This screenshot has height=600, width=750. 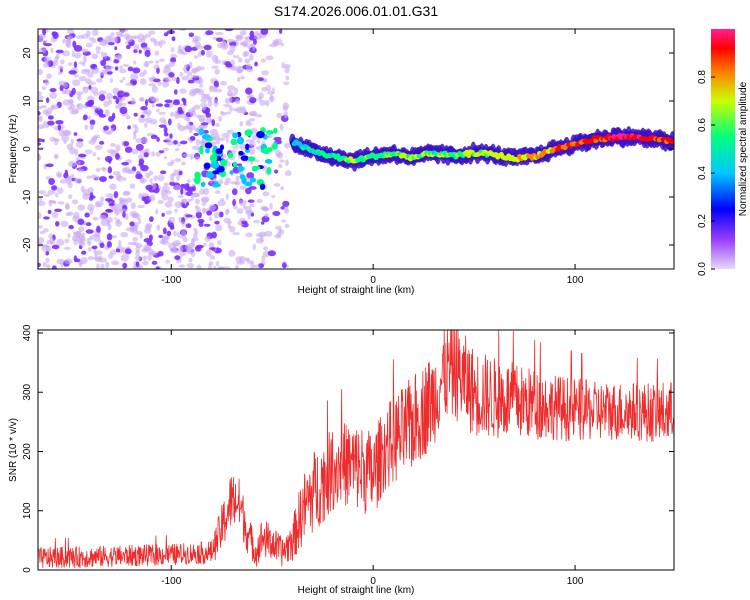 I want to click on spectrogram-noise, so click(x=165, y=149).